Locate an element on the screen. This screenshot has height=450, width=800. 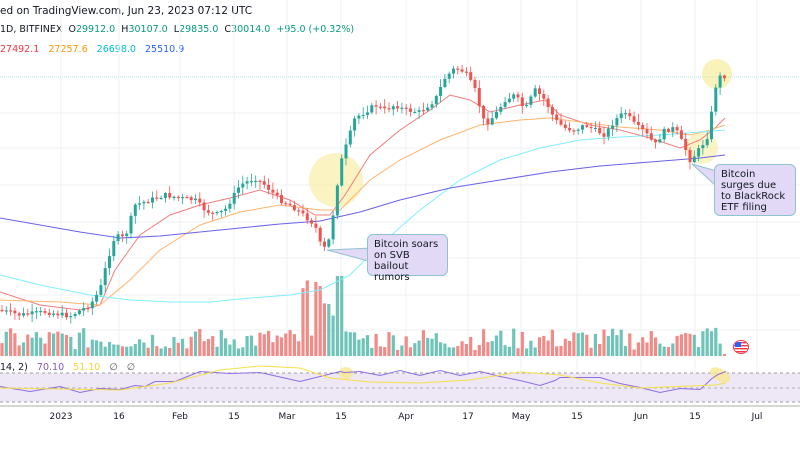
ma-legend: 27492.1 27257.6 26698.0 25510.9 is located at coordinates (95, 49).